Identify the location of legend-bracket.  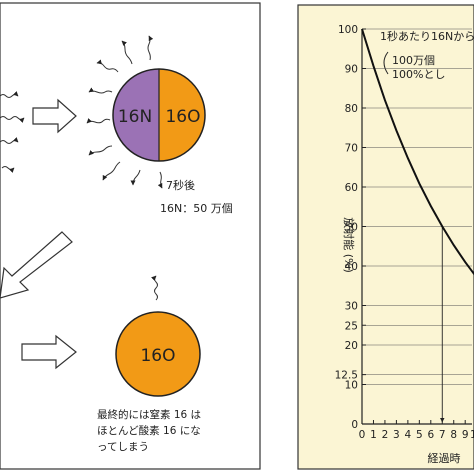
(386, 63).